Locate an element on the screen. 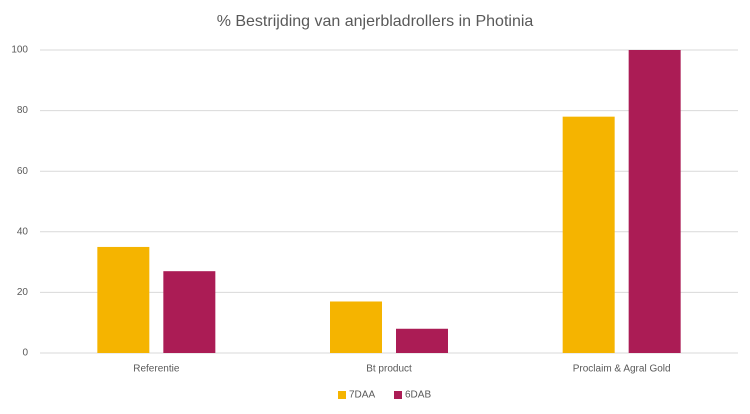 The image size is (750, 414). x-tick-label: Referentie is located at coordinates (156, 369).